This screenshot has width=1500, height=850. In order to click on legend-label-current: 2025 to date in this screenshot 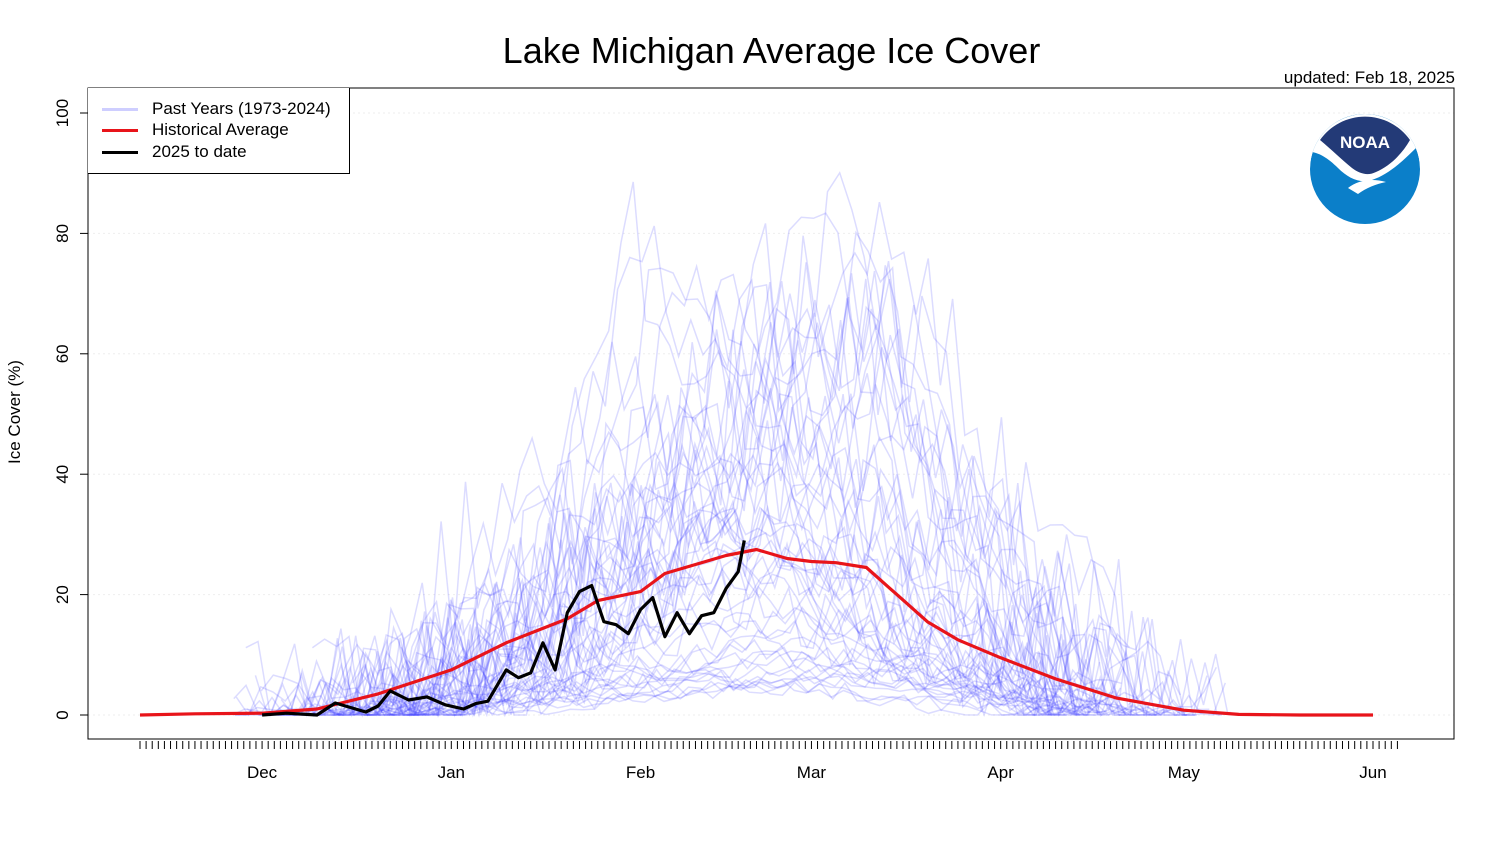, I will do `click(199, 151)`.